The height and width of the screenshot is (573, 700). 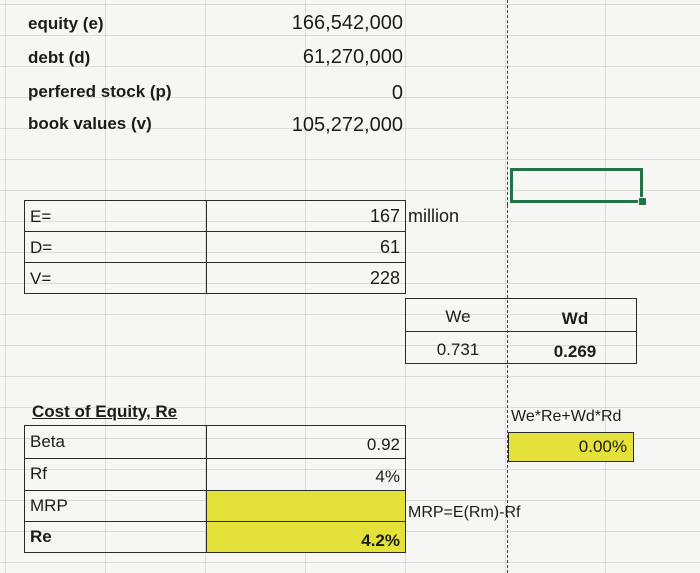 I want to click on cost-of-equity-title: Cost of Equity, Re, so click(x=105, y=411).